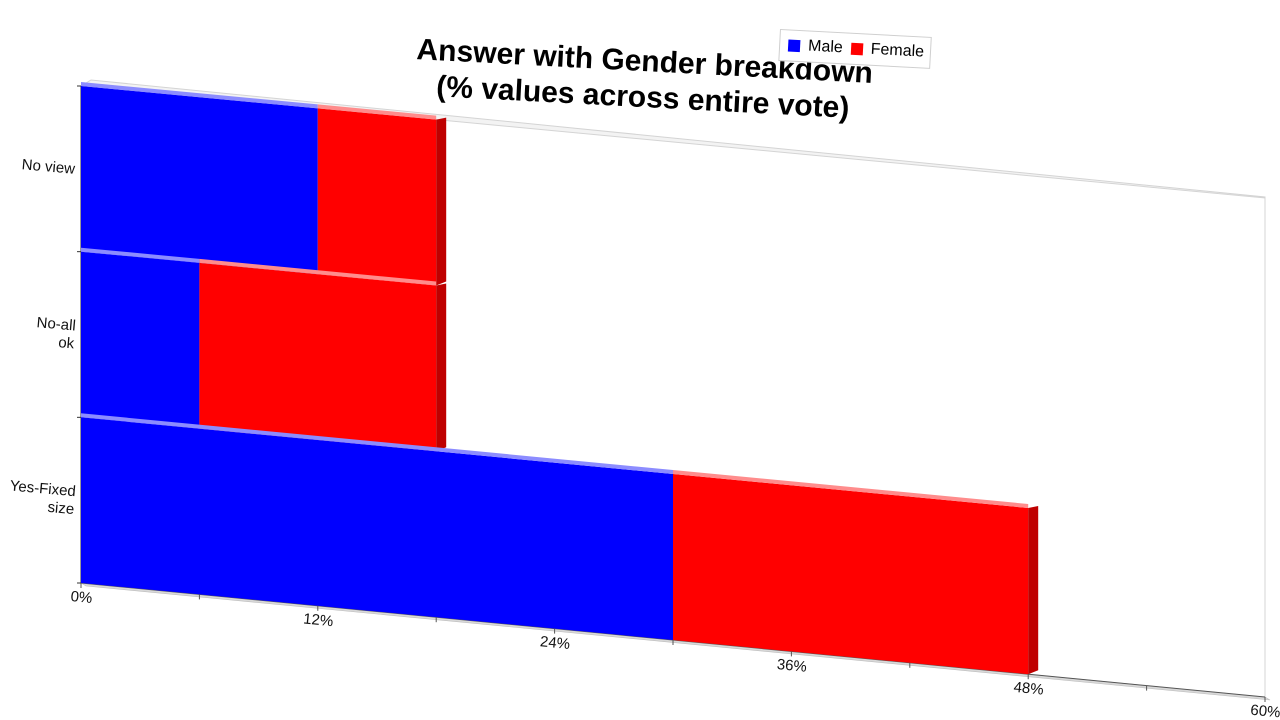 This screenshot has width=1280, height=720. What do you see at coordinates (794, 46) in the screenshot?
I see `legend-swatch-male` at bounding box center [794, 46].